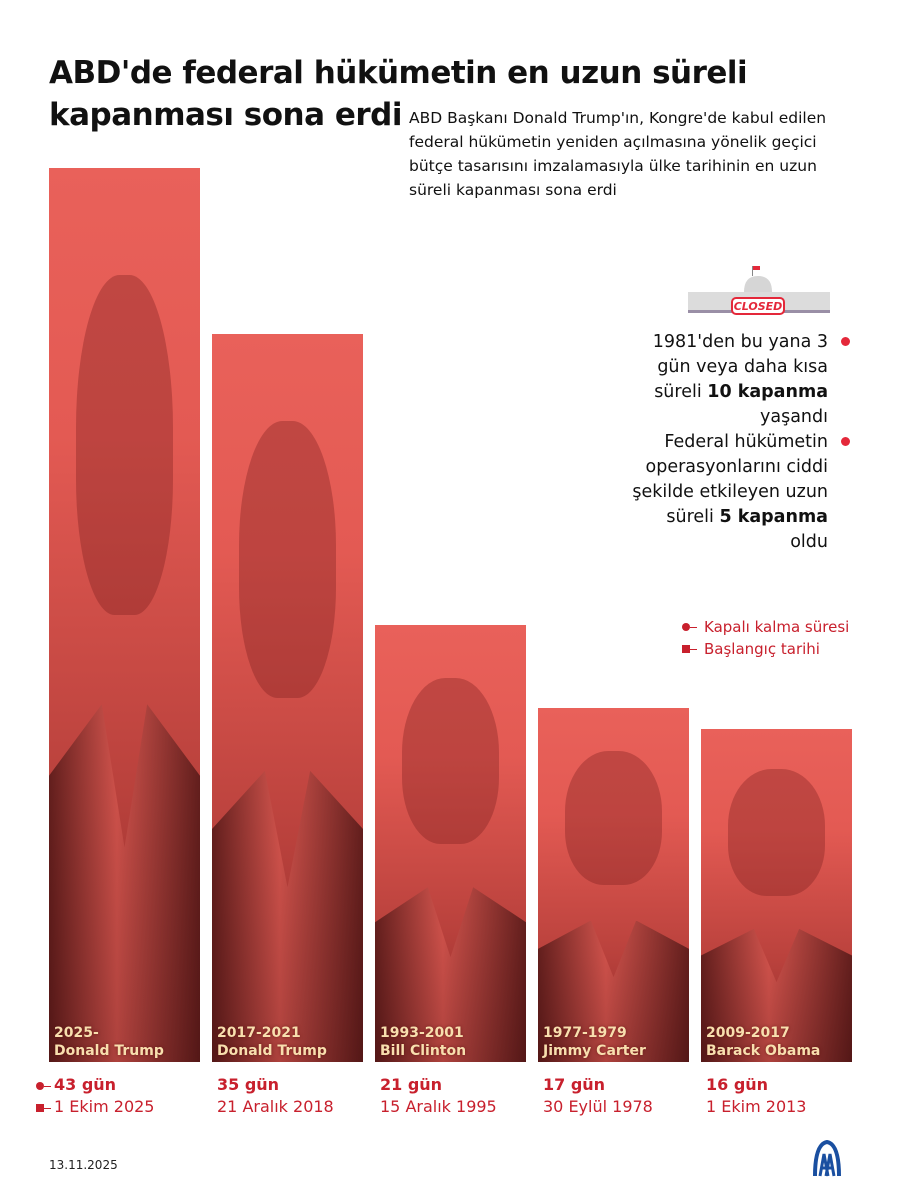  What do you see at coordinates (275, 1096) in the screenshot?
I see `bar-value-label: 35 gün 21 Aralık 2018` at bounding box center [275, 1096].